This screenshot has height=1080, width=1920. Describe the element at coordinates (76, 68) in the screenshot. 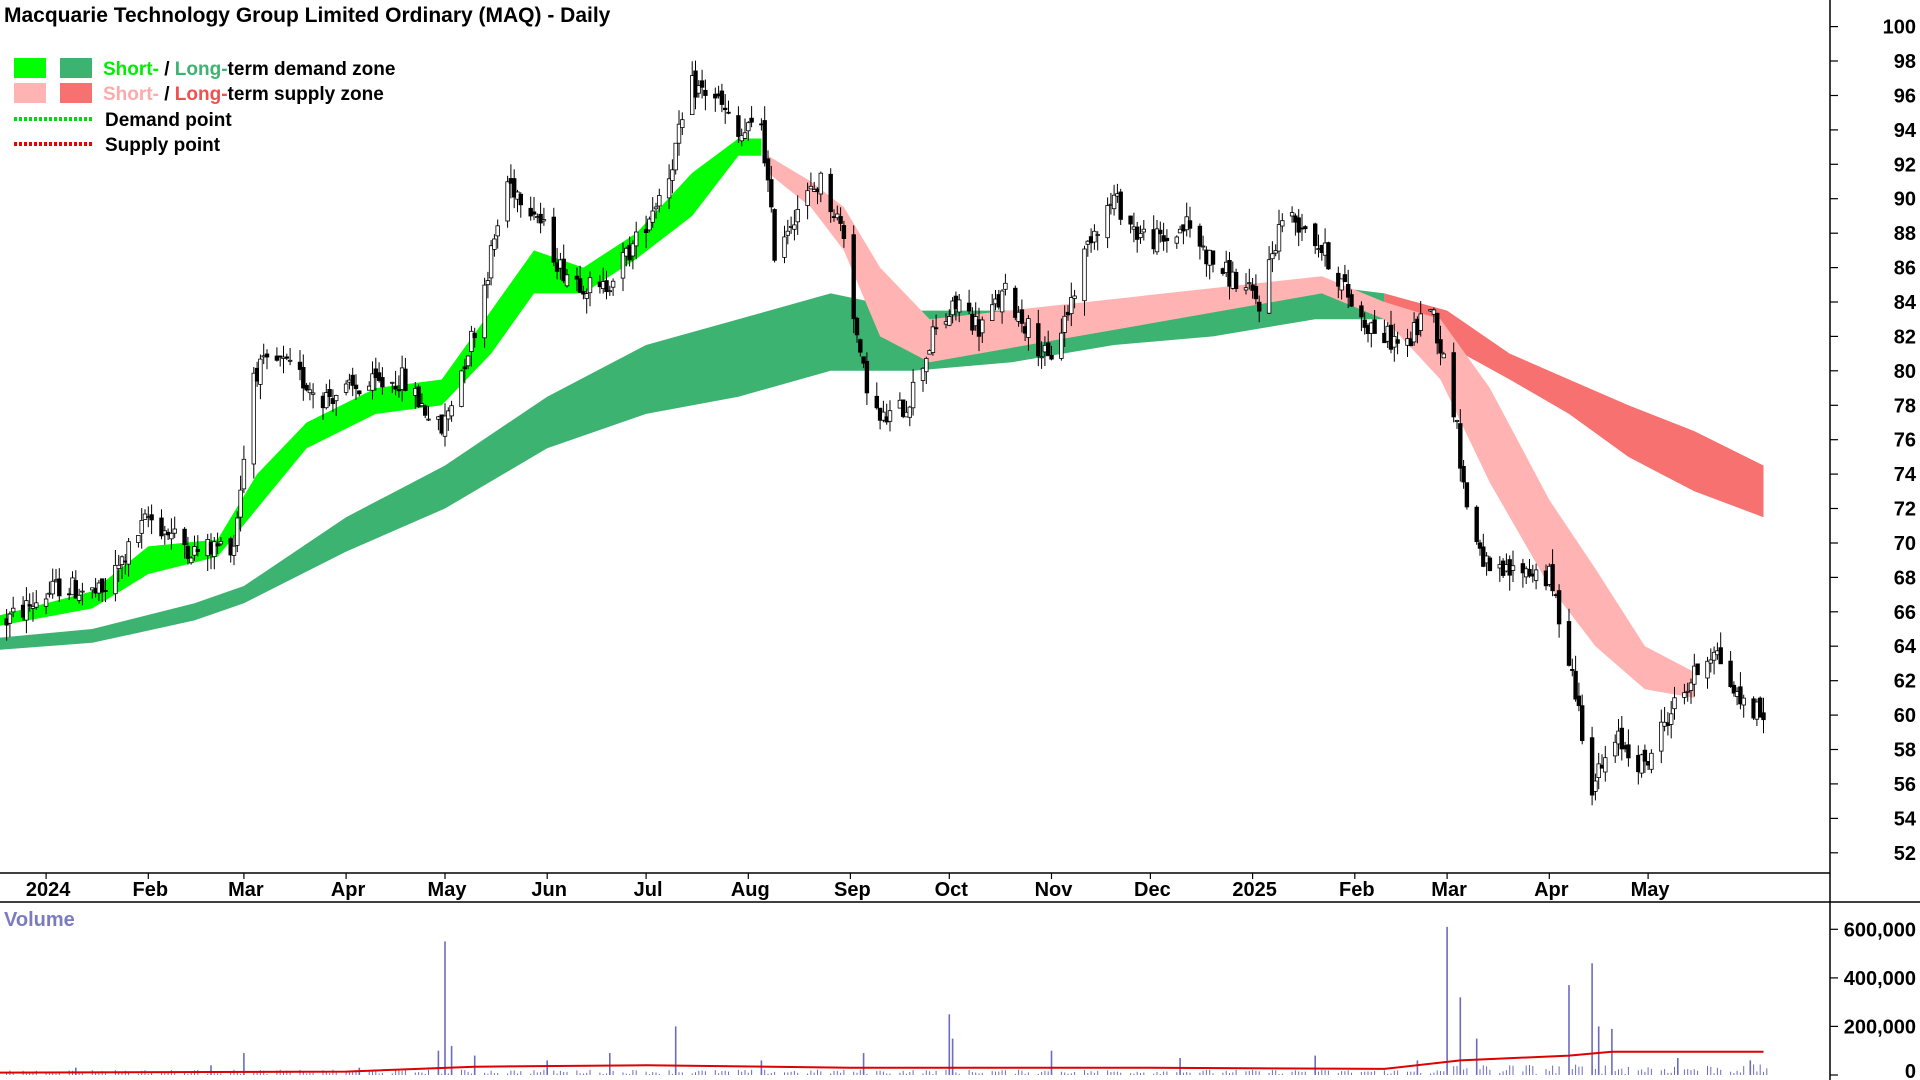

I see `legend-long-demand-swatch` at that location.